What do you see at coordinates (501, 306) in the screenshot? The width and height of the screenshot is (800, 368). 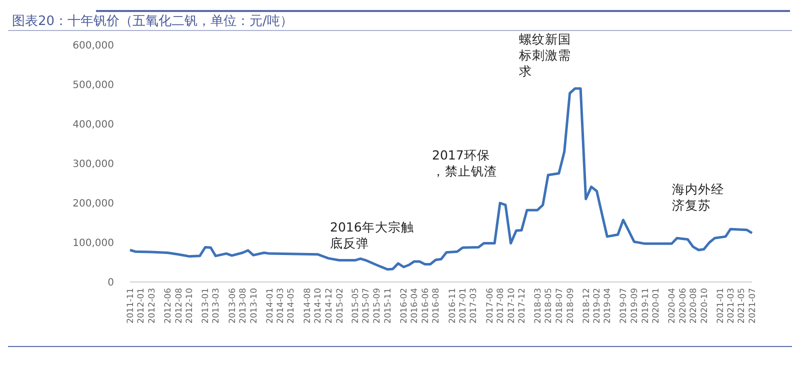 I see `x-tick-label: 2017-08` at bounding box center [501, 306].